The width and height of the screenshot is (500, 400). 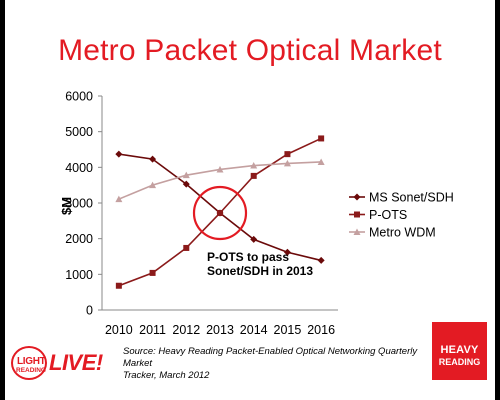 What do you see at coordinates (152, 330) in the screenshot?
I see `x-tick-label: 2011` at bounding box center [152, 330].